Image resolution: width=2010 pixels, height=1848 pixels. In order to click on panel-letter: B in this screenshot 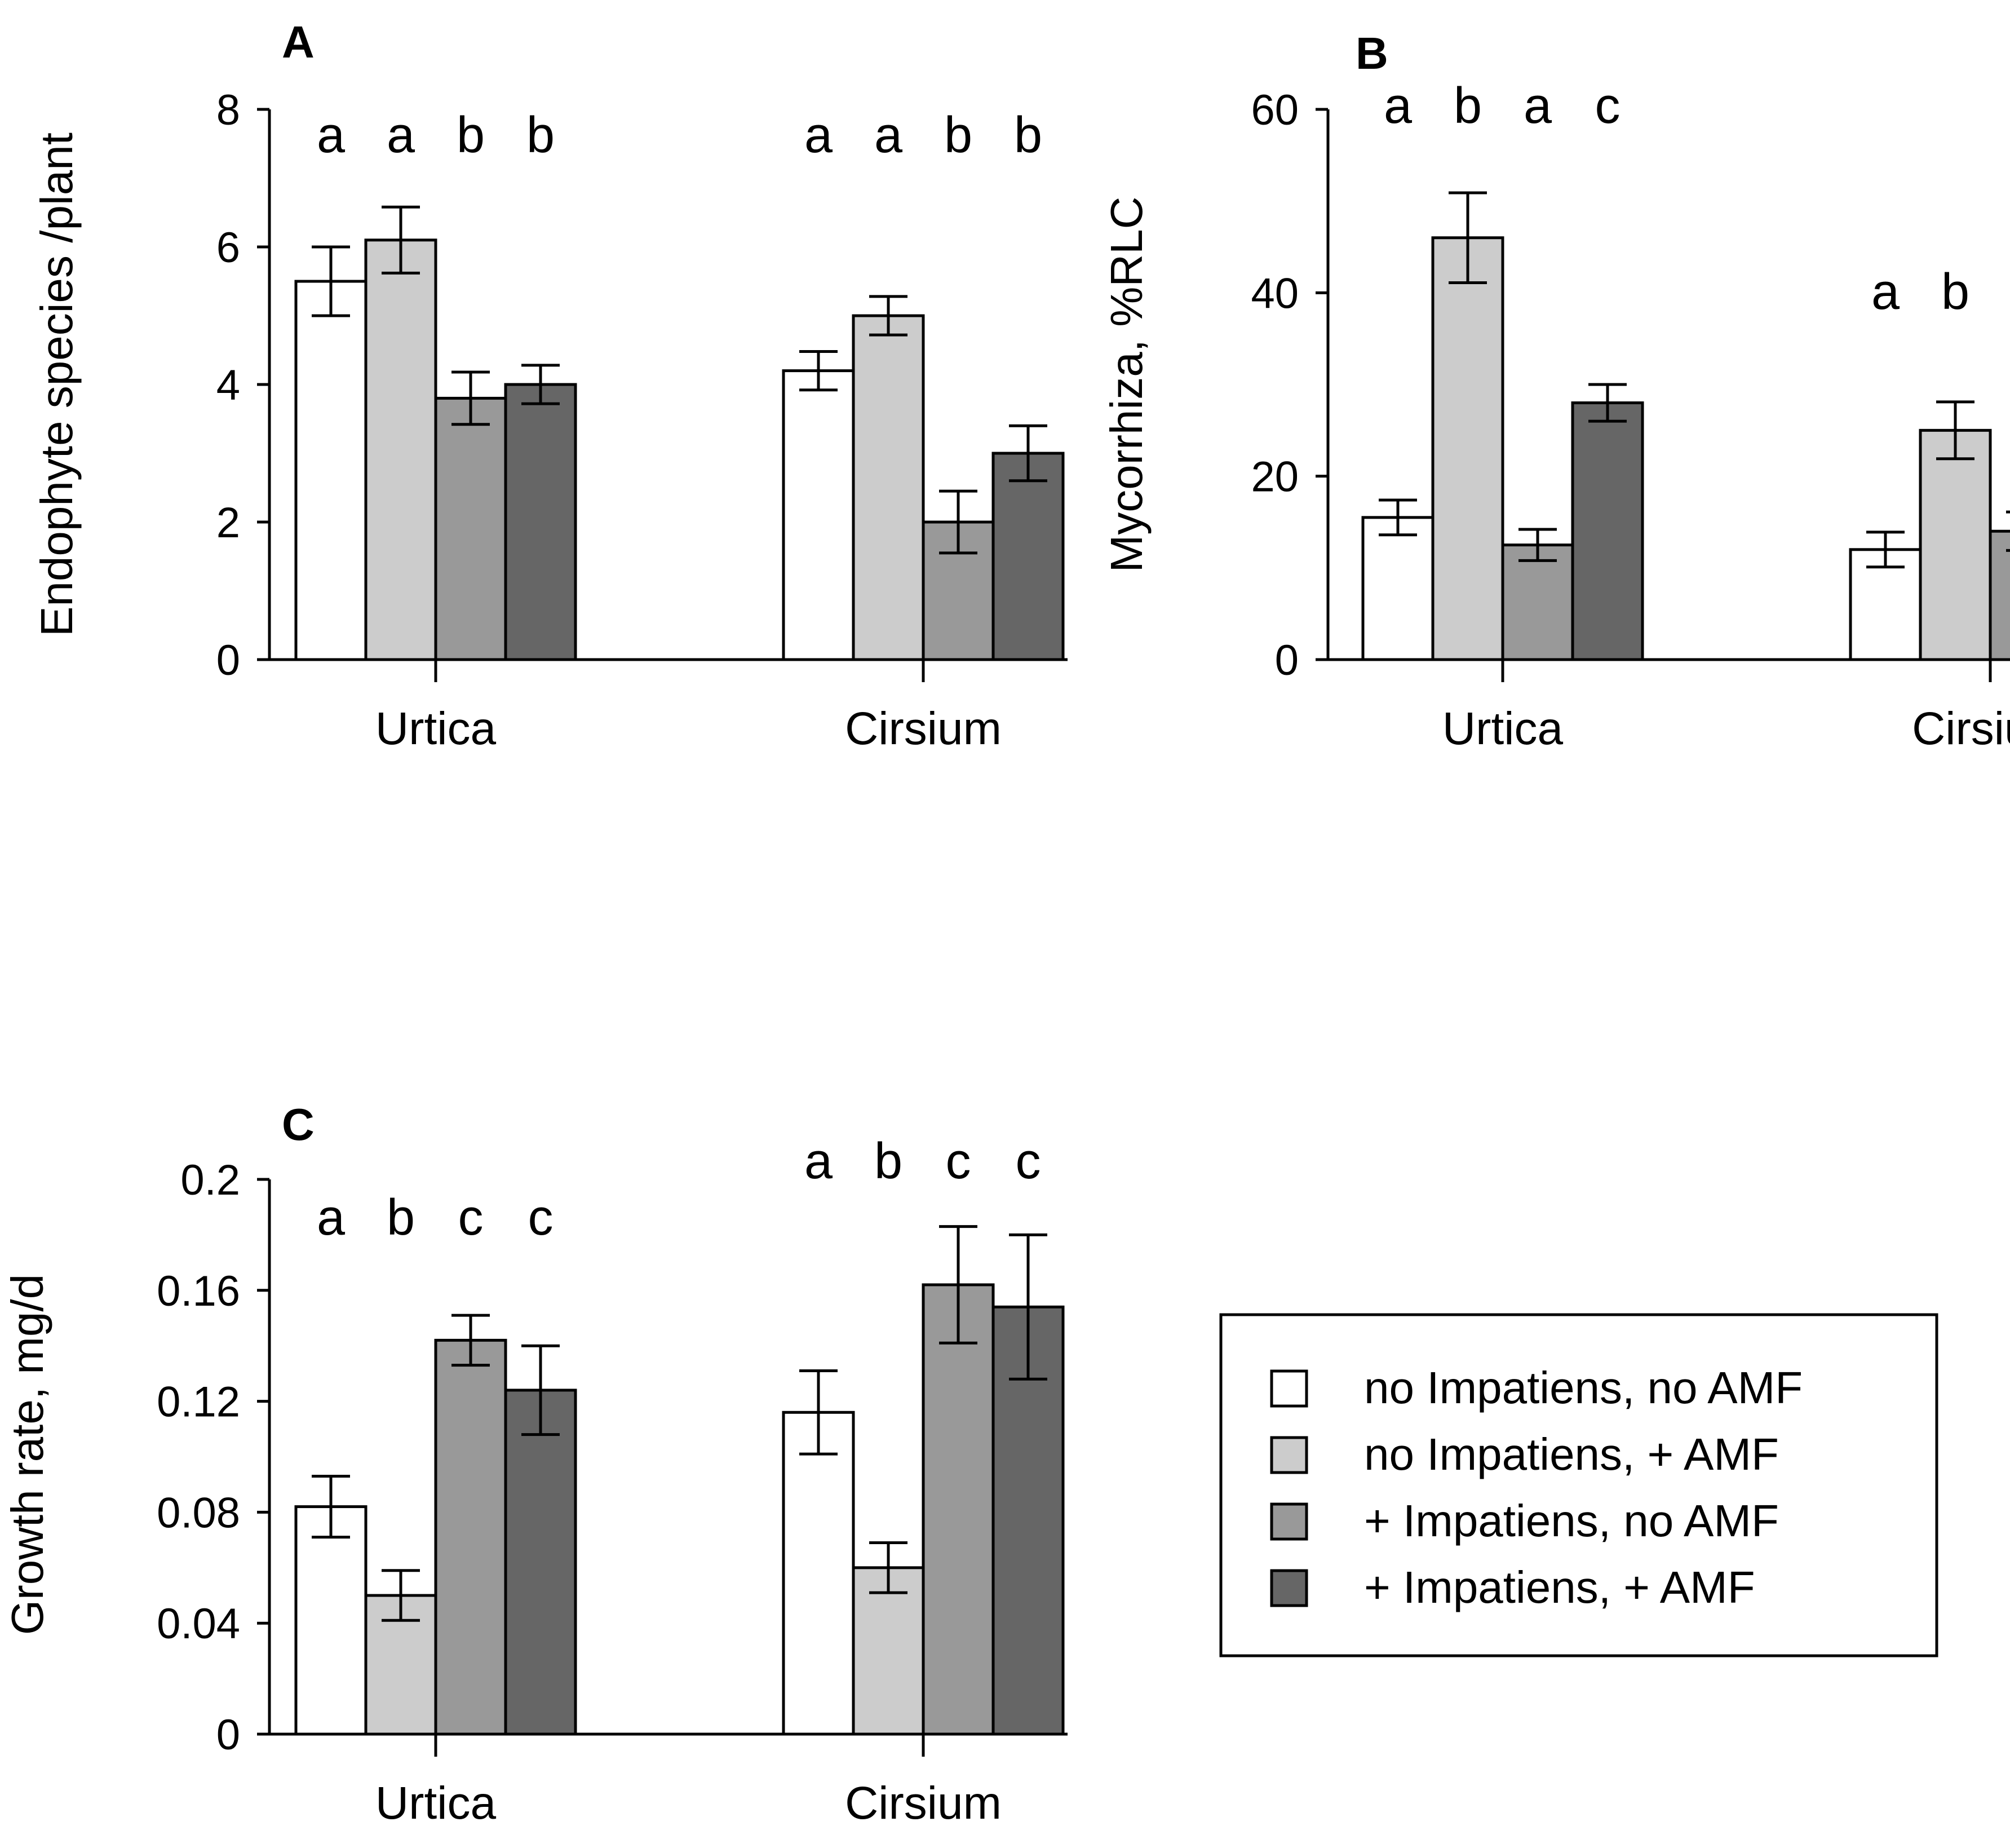, I will do `click(1372, 53)`.